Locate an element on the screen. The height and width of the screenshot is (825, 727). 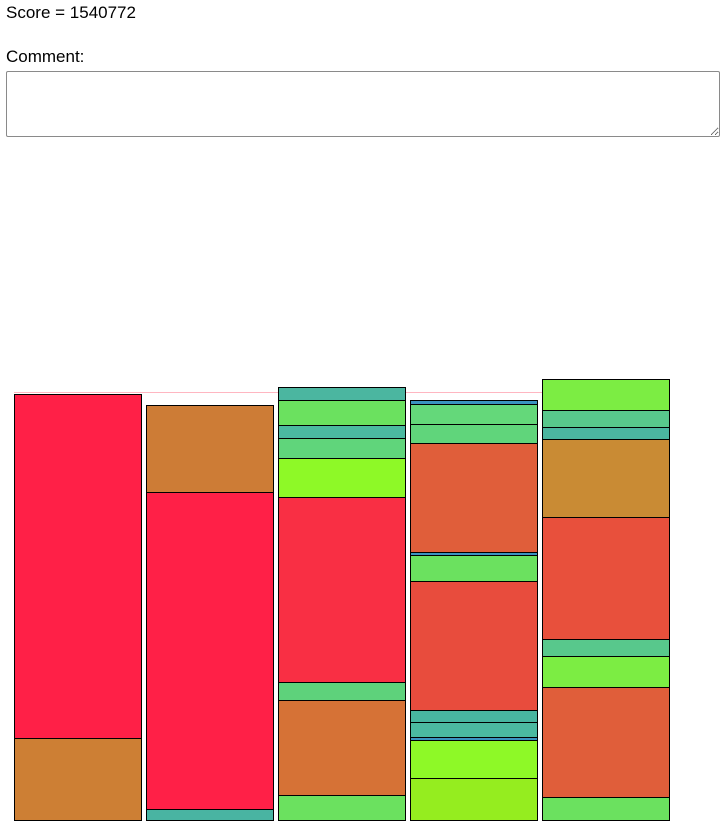
comment-input is located at coordinates (363, 104).